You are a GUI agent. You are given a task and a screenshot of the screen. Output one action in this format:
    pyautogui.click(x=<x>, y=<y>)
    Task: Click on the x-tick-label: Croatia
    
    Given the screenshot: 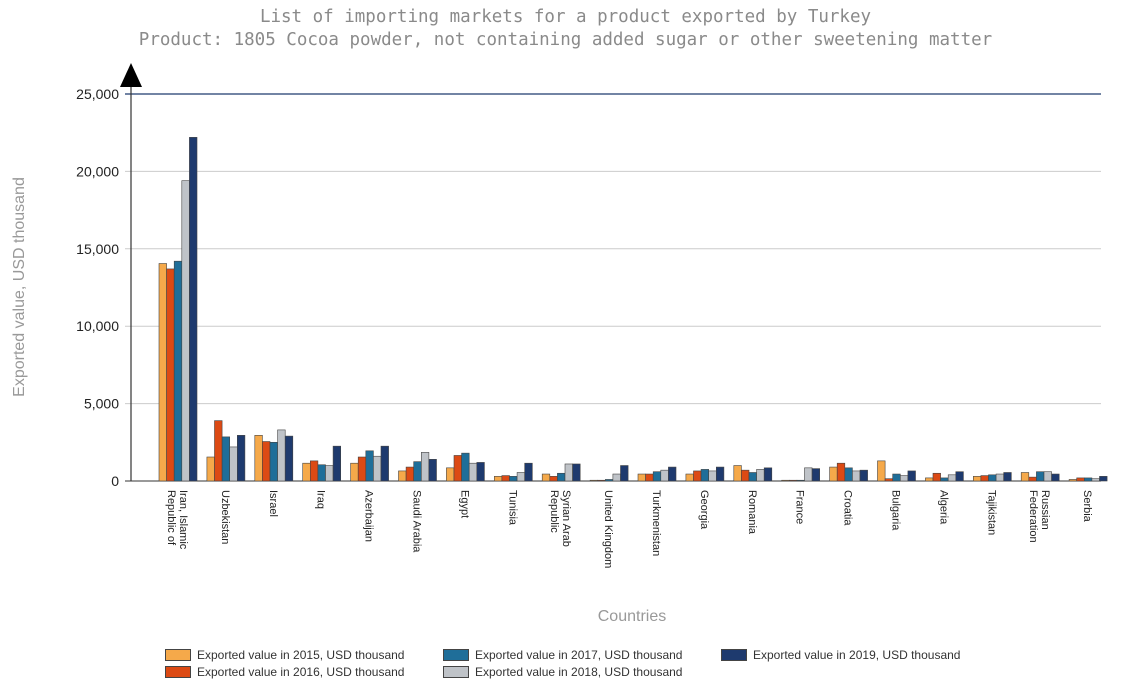 What is the action you would take?
    pyautogui.click(x=848, y=508)
    